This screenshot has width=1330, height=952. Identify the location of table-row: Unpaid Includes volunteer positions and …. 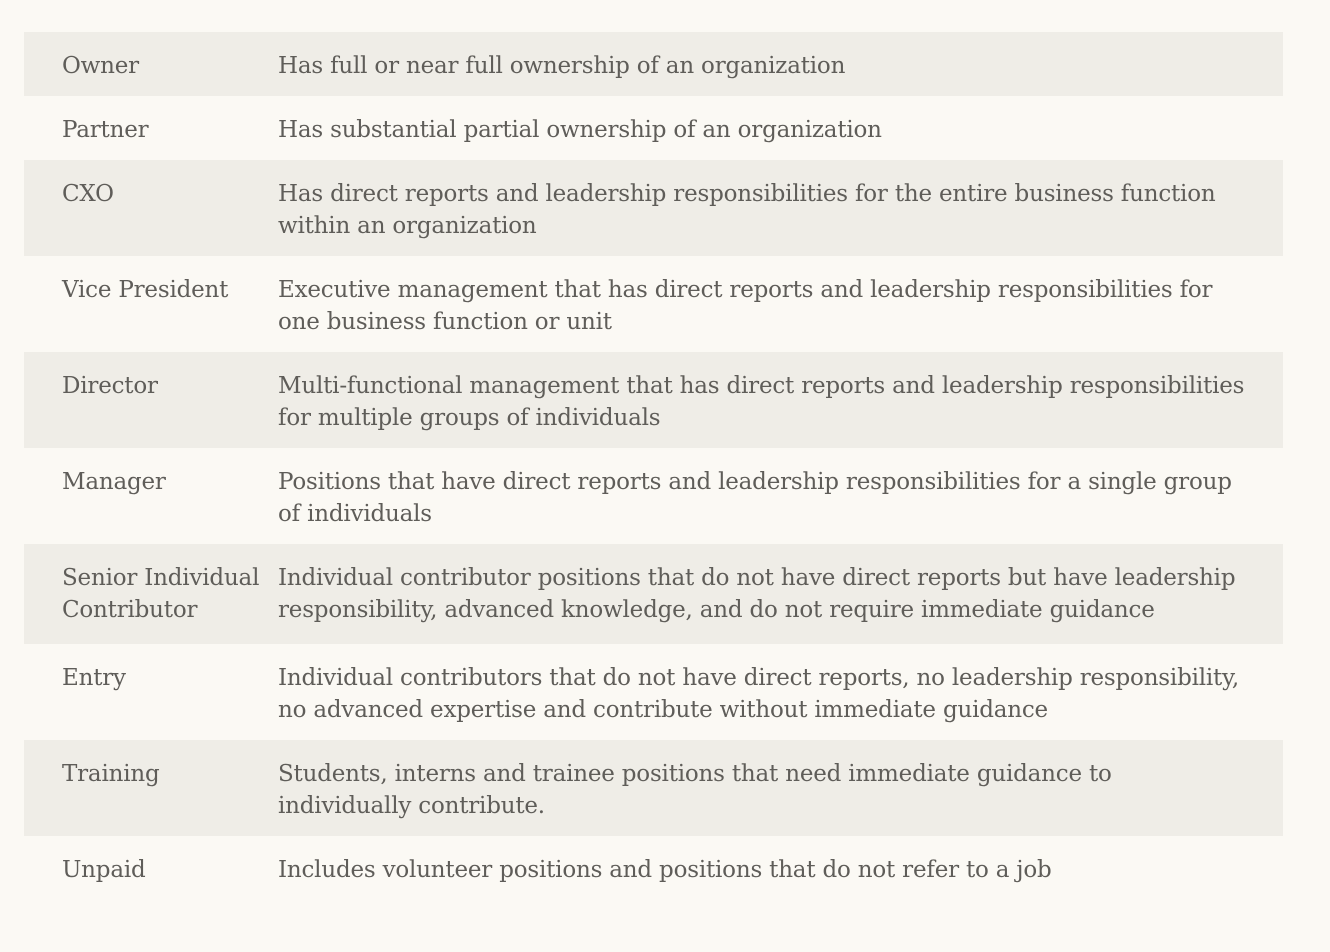
(653, 868).